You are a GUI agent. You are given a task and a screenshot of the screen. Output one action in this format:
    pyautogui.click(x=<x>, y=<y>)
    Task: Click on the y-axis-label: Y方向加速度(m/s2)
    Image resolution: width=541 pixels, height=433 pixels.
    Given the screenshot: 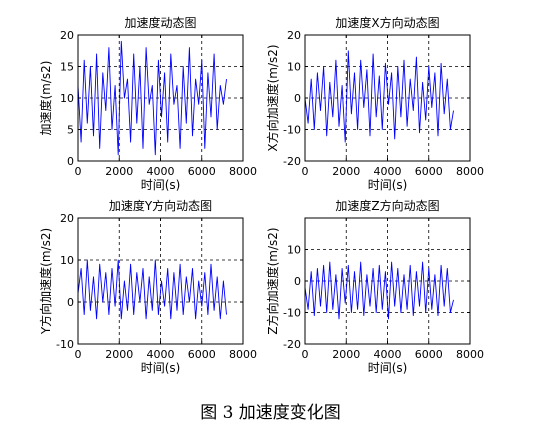 What is the action you would take?
    pyautogui.click(x=45, y=281)
    